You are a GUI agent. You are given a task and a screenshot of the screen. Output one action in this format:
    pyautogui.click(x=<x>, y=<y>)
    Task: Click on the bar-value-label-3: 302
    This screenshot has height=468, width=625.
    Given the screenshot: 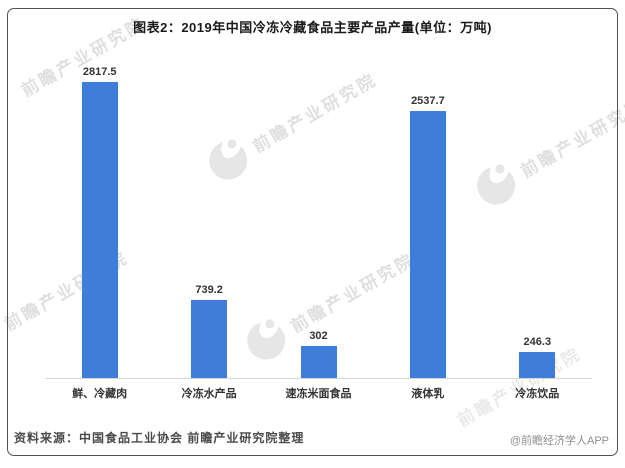 What is the action you would take?
    pyautogui.click(x=318, y=336)
    